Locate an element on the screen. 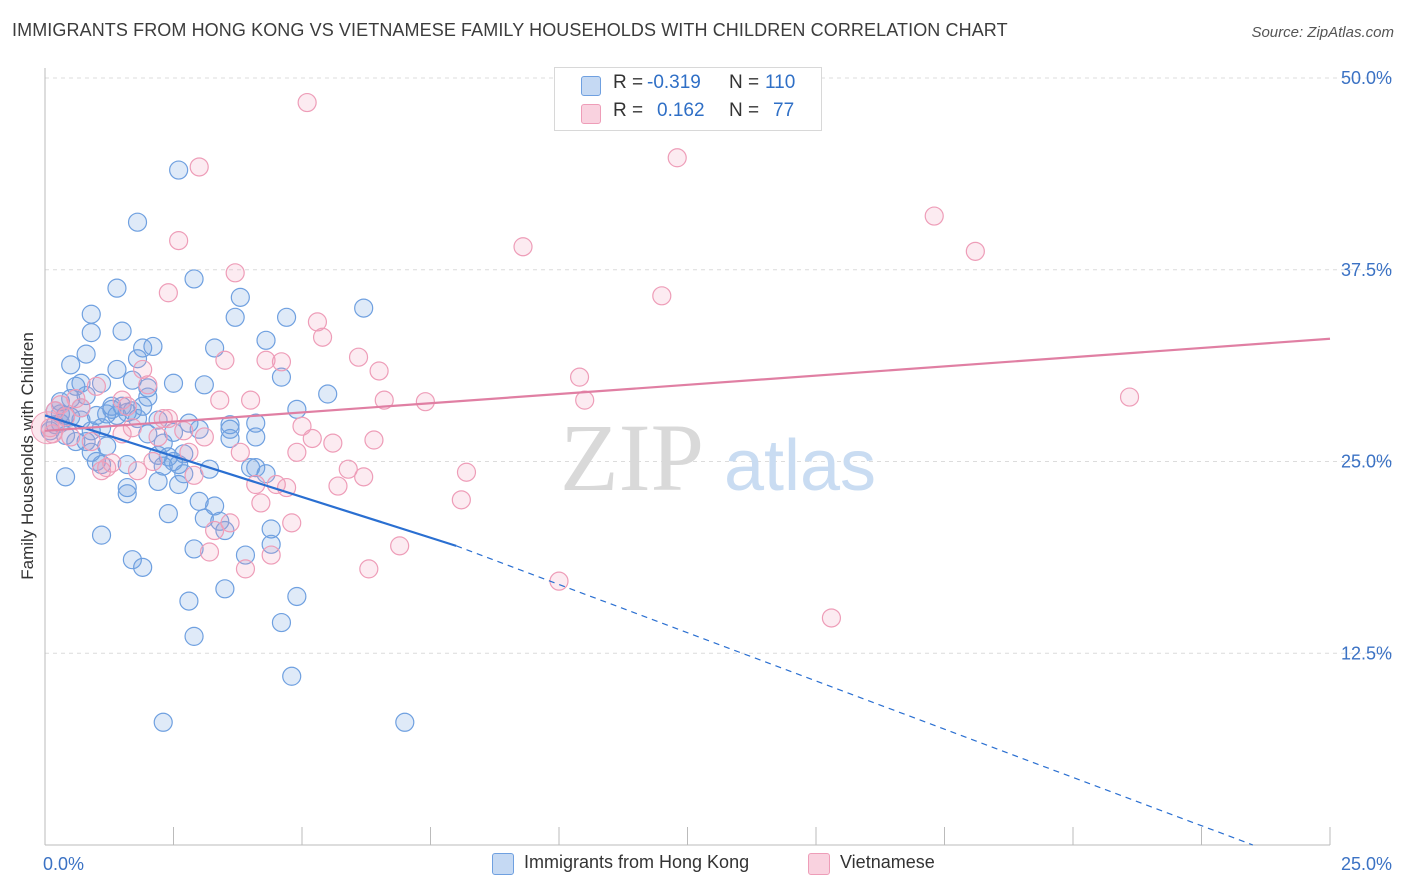 The height and width of the screenshot is (892, 1406). stats-r-label: R = is located at coordinates (628, 110).